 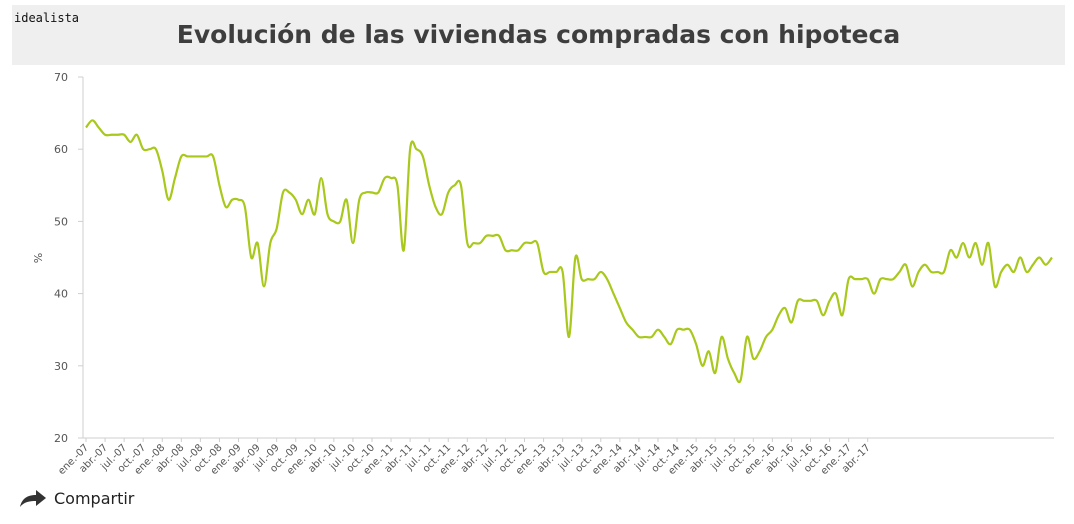 I want to click on share-label: Compartir, so click(x=94, y=498).